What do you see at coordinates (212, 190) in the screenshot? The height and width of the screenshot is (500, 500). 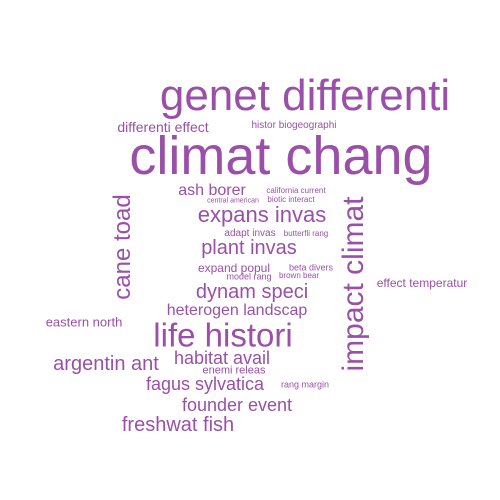 I see `word-ash-borer: ash borer` at bounding box center [212, 190].